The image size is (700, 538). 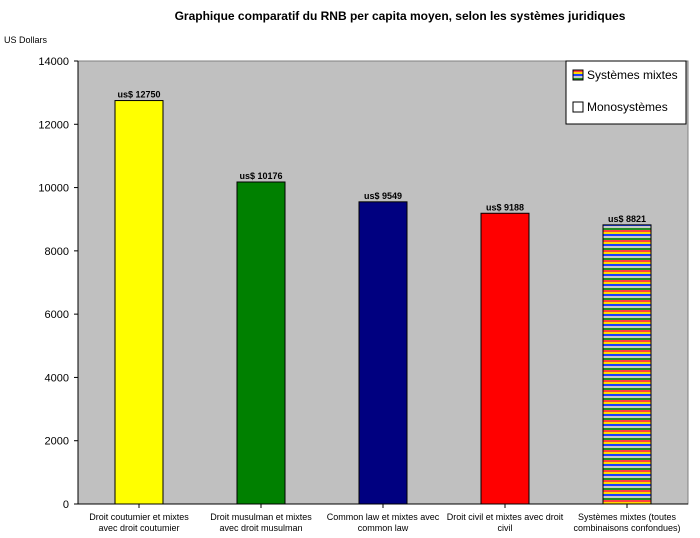 I want to click on data-label-3: us$ 9549, so click(x=383, y=196).